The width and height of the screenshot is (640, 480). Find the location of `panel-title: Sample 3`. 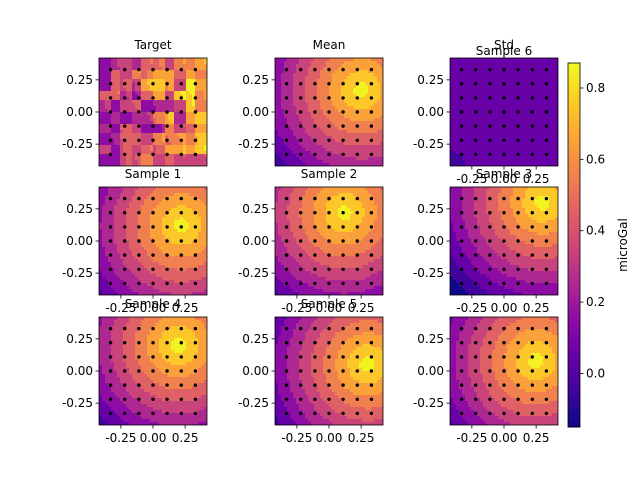

panel-title: Sample 3 is located at coordinates (504, 174).